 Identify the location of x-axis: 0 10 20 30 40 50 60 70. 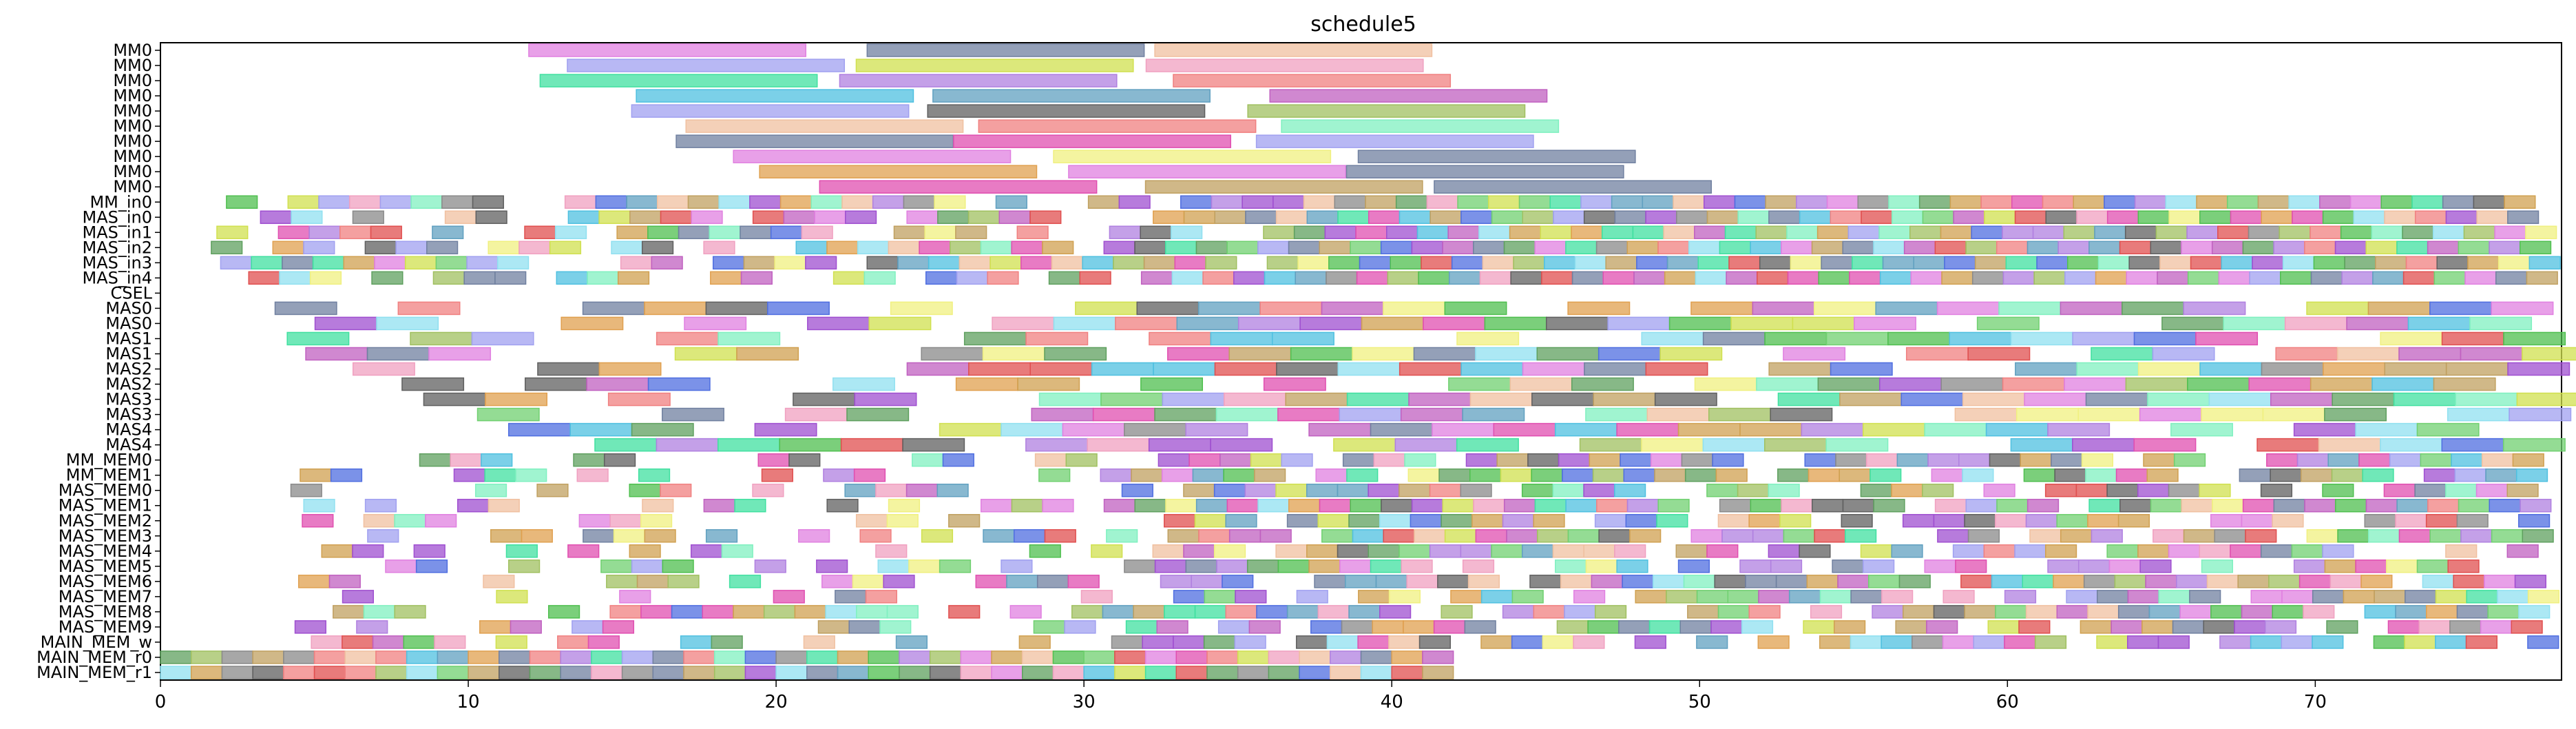
(1241, 696).